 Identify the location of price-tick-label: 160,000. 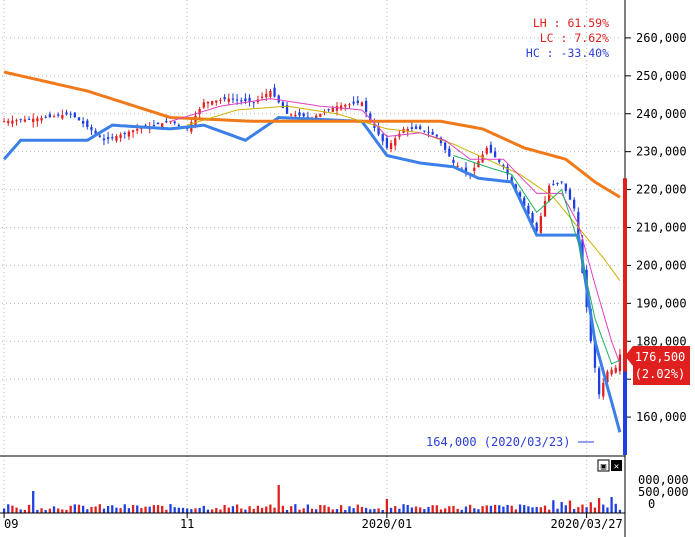
(661, 417).